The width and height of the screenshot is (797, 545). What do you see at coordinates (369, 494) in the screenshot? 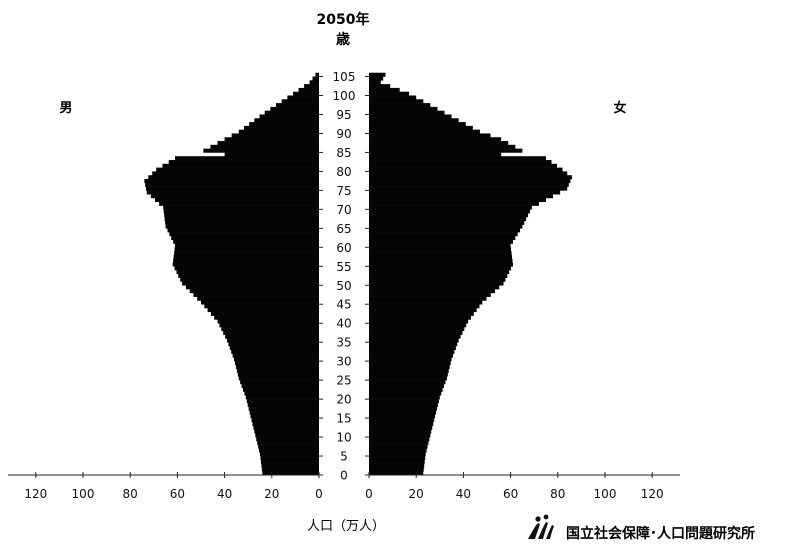
I see `female-x-tick-label-0: 0` at bounding box center [369, 494].